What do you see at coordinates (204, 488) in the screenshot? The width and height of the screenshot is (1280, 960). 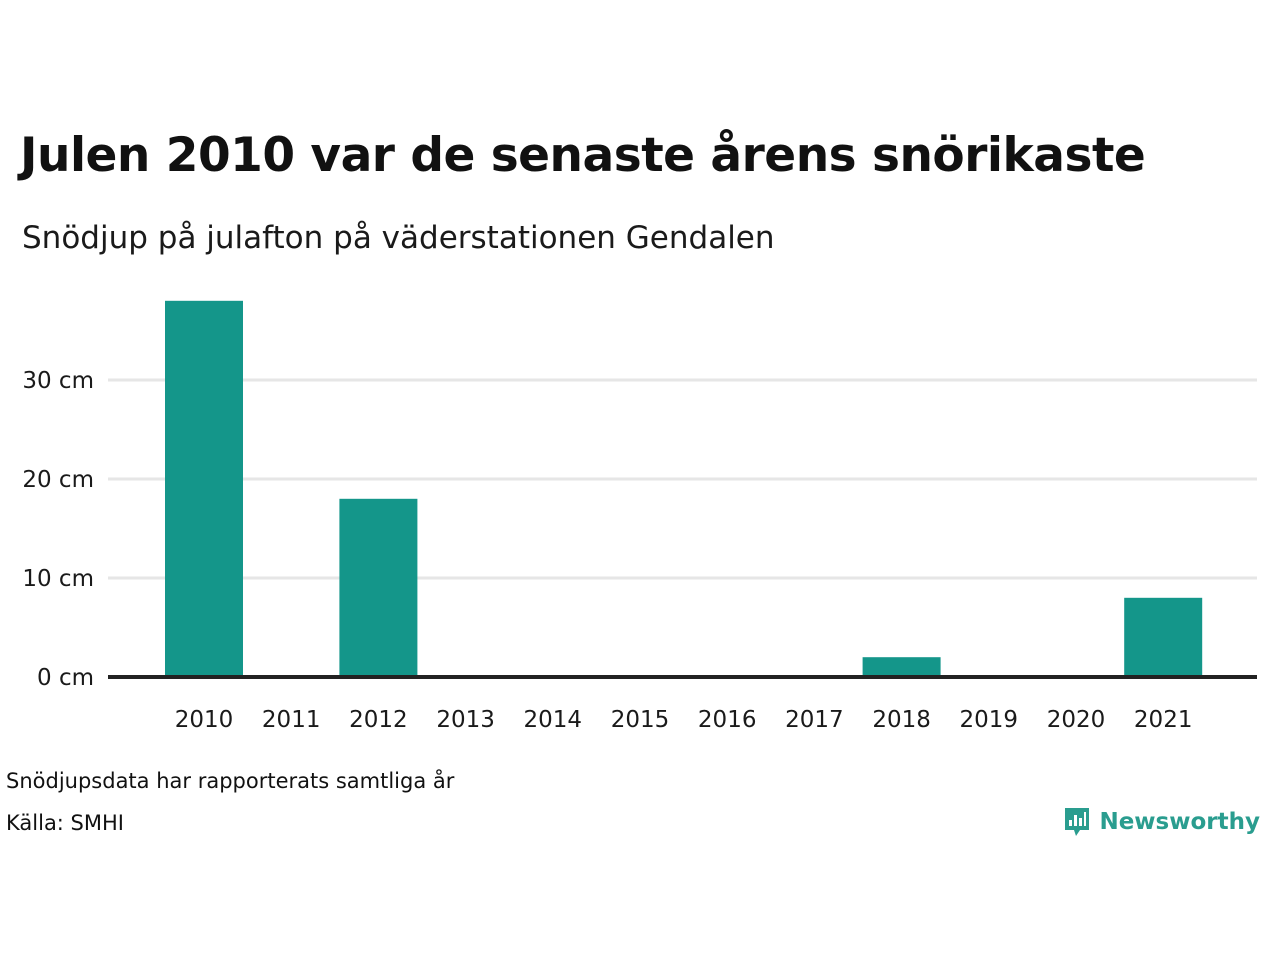 I see `bar-2010` at bounding box center [204, 488].